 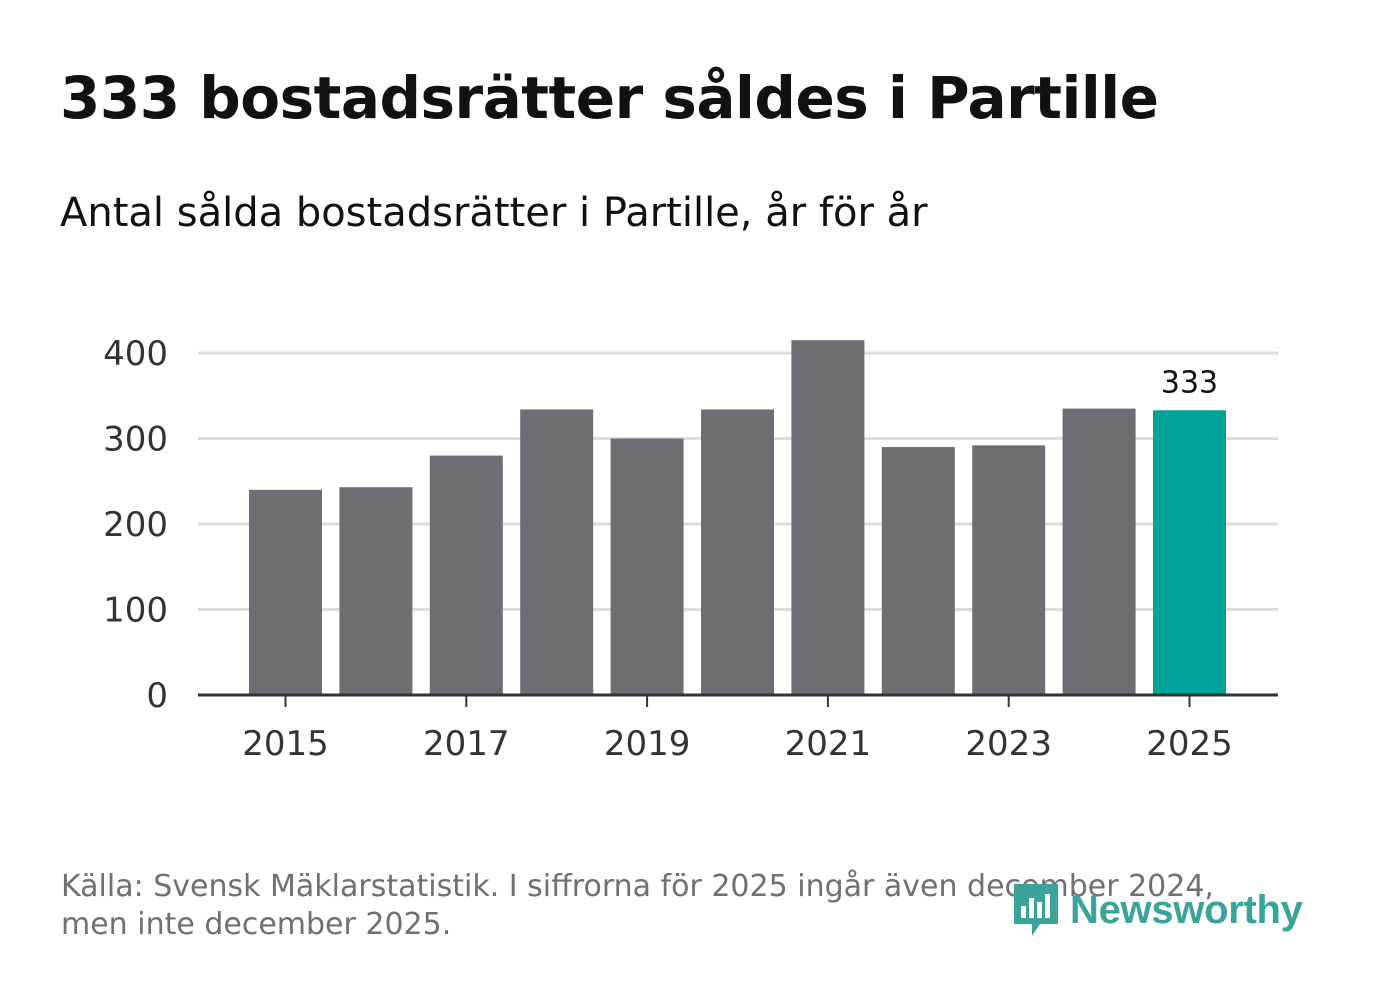 What do you see at coordinates (135, 611) in the screenshot?
I see `y-tick-label: 100` at bounding box center [135, 611].